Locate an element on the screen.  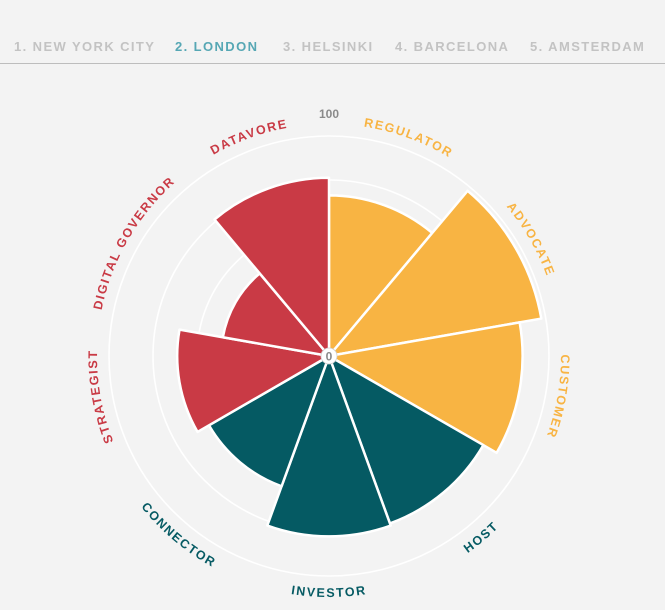
tick-label-max: 100 is located at coordinates (329, 114).